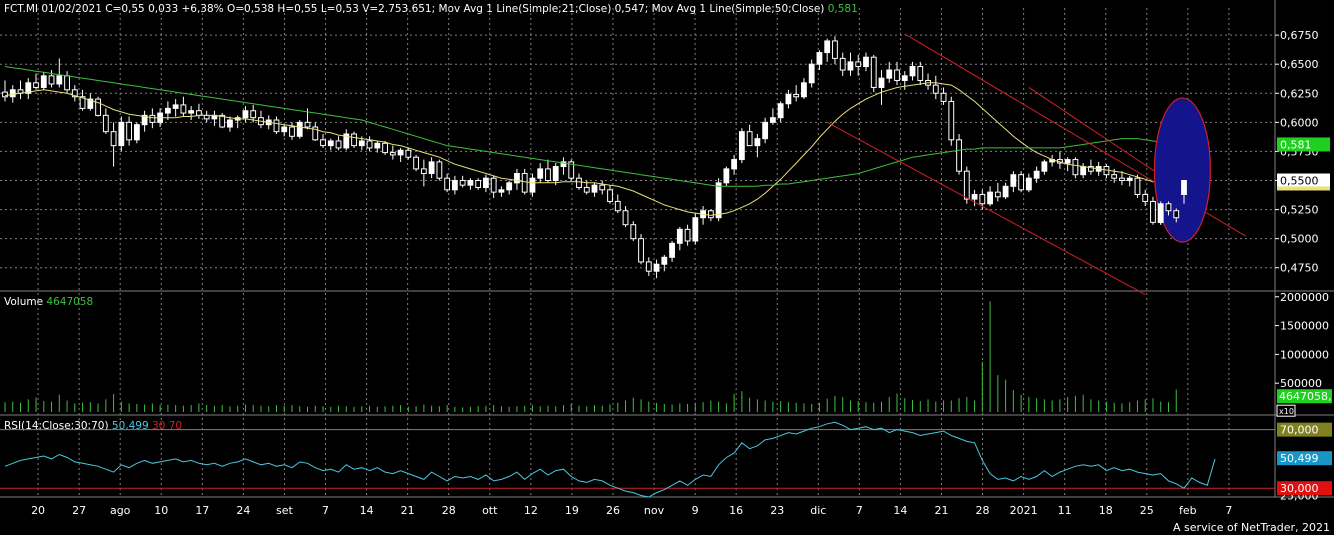 The image size is (1334, 535). Describe the element at coordinates (531, 510) in the screenshot. I see `x-tick-label: 12` at that location.